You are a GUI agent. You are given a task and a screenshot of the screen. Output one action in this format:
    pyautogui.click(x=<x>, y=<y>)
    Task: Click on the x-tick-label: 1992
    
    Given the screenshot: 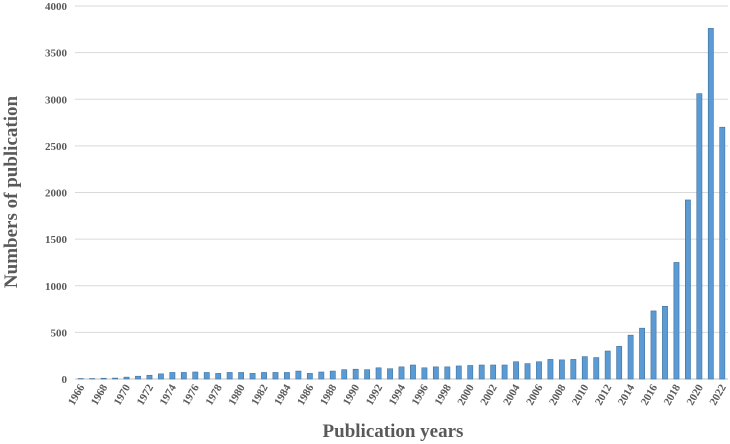 What is the action you would take?
    pyautogui.click(x=375, y=394)
    